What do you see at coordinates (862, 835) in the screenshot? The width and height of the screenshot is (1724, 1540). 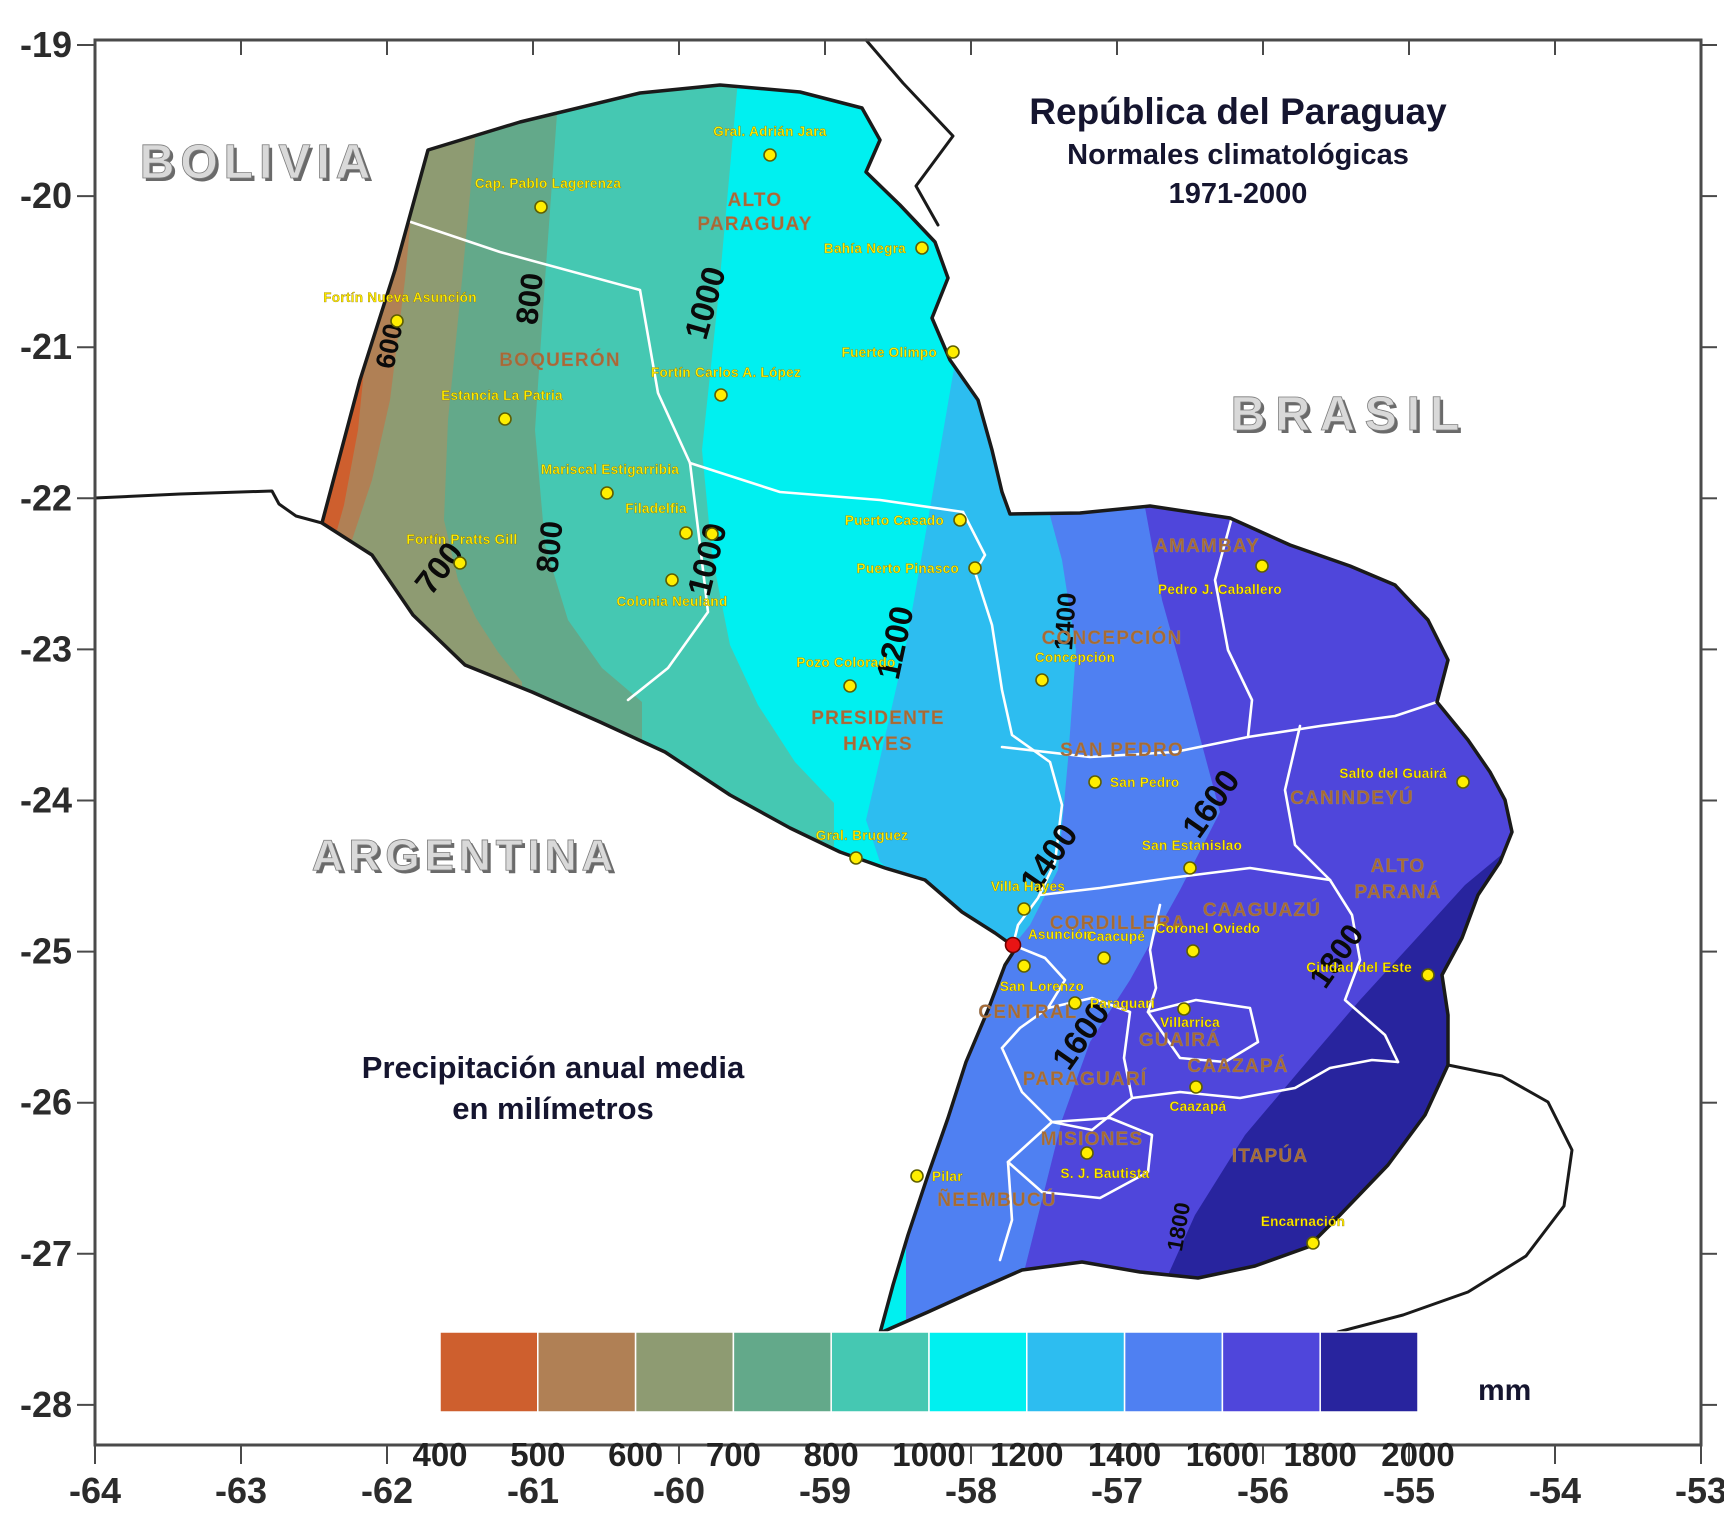 I see `station-label: Gral. Bruguez` at bounding box center [862, 835].